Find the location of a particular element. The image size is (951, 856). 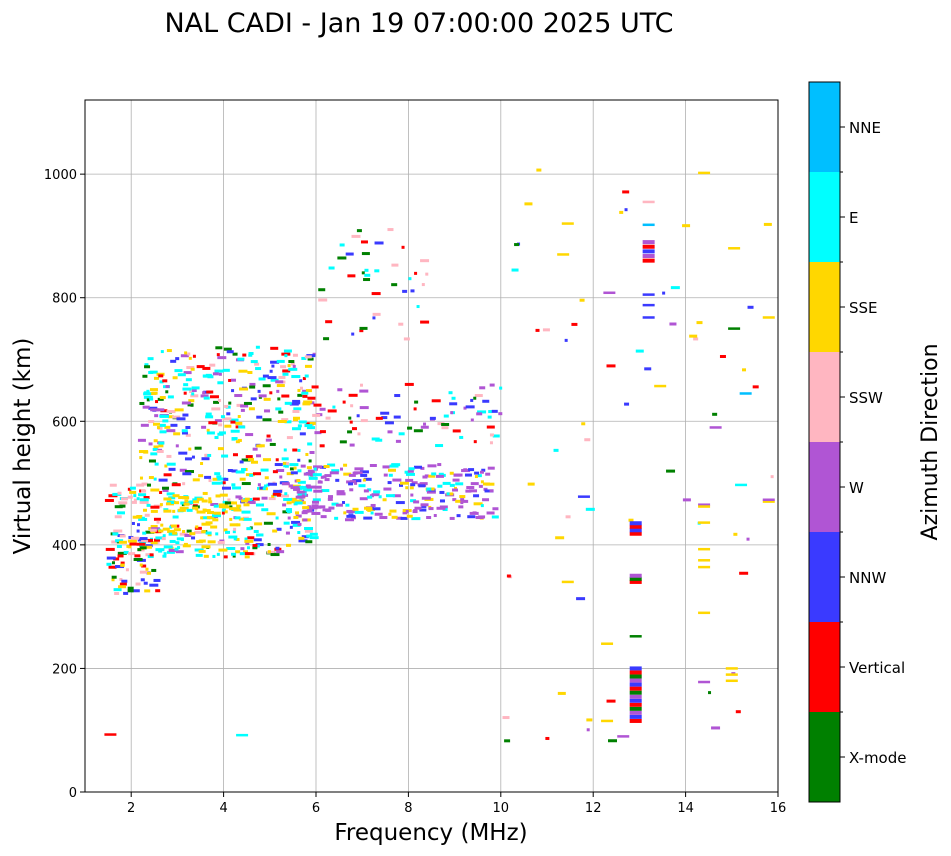

colorbar-label-x-mode: X-mode is located at coordinates (877, 758).